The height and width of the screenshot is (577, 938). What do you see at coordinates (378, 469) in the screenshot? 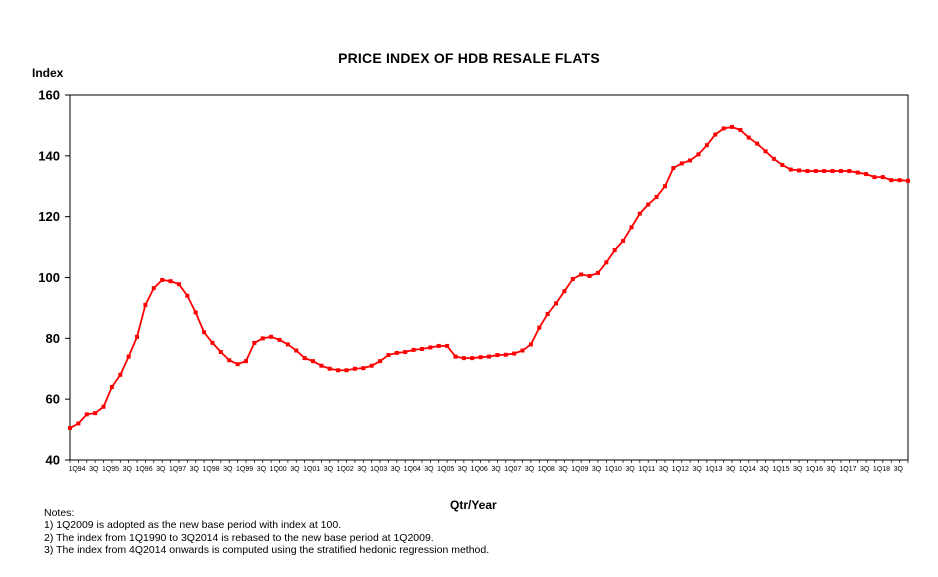
I see `x-tick-label: 1Q03` at bounding box center [378, 469].